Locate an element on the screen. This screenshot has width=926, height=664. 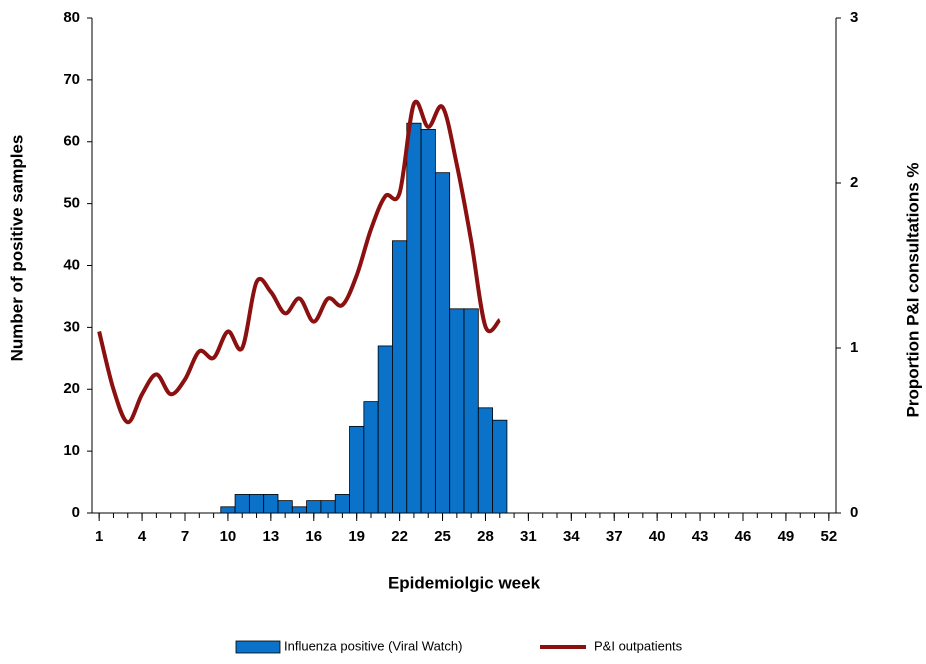
x-tick-label: 37 is located at coordinates (614, 536).